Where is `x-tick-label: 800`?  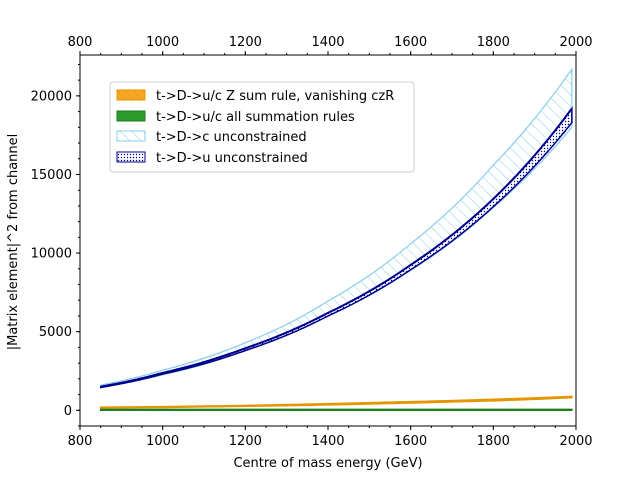
x-tick-label: 800 is located at coordinates (80, 441).